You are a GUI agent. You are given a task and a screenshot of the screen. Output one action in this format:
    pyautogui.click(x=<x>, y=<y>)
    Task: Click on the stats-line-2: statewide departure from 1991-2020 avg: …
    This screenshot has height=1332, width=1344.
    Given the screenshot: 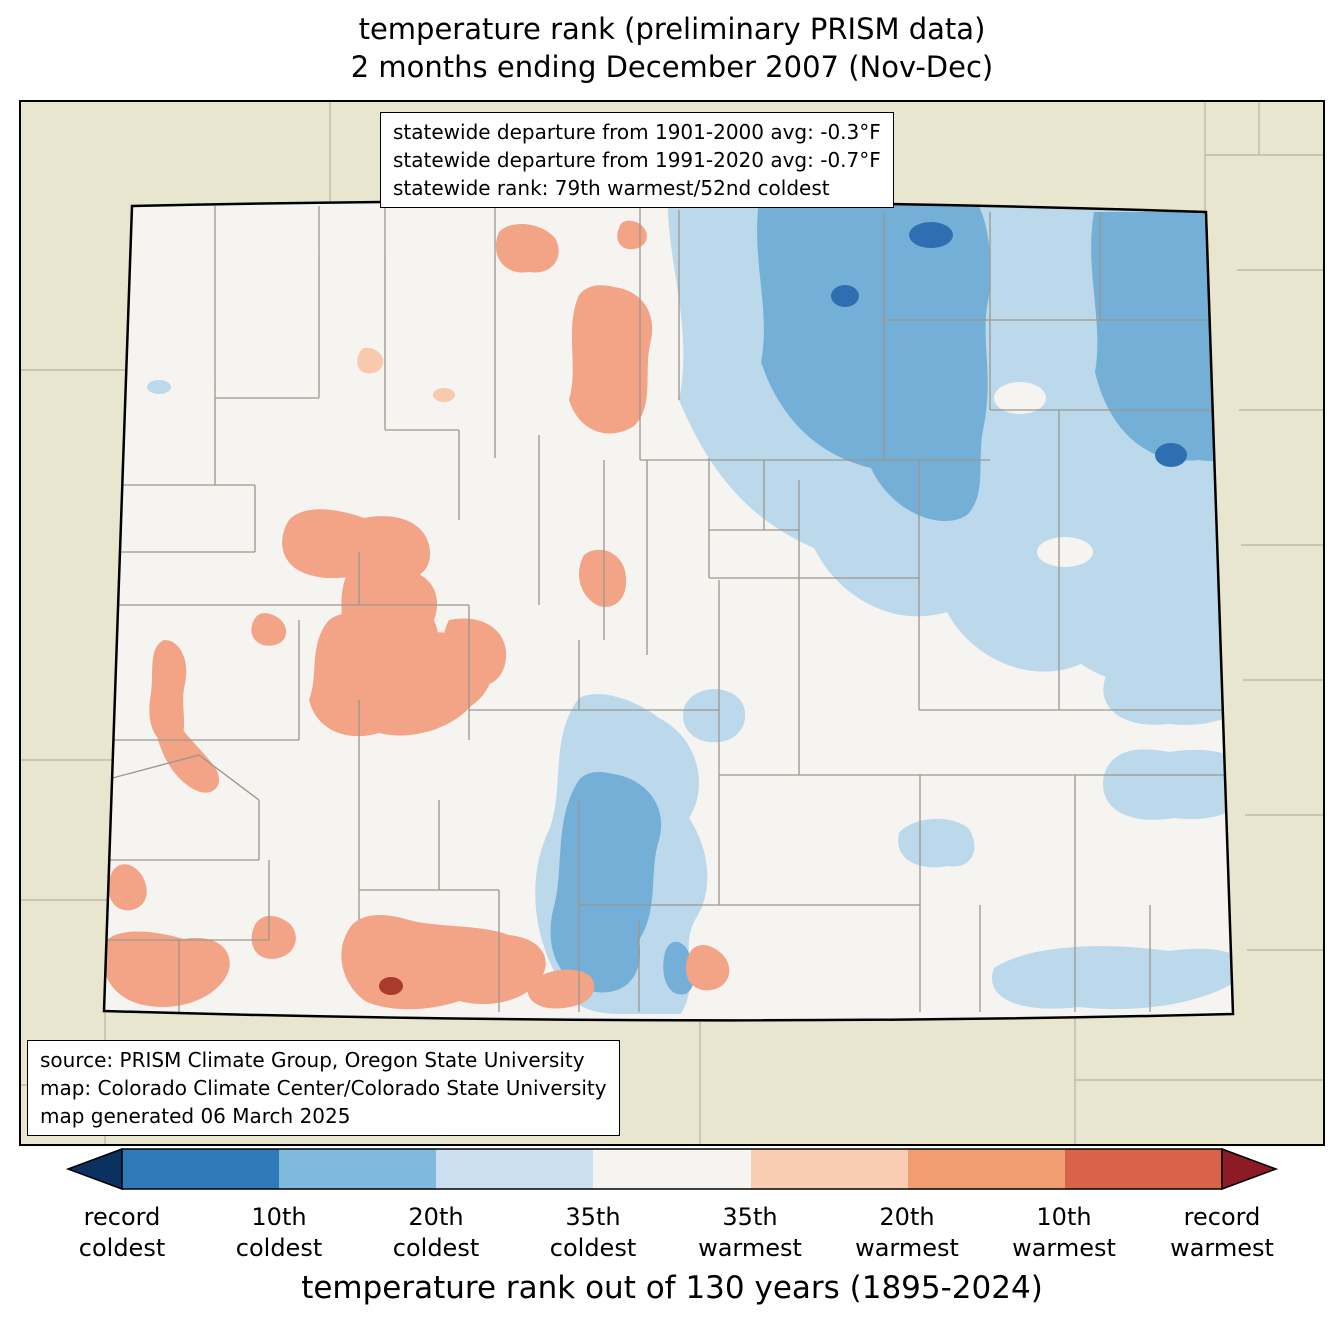 What is the action you would take?
    pyautogui.click(x=637, y=160)
    